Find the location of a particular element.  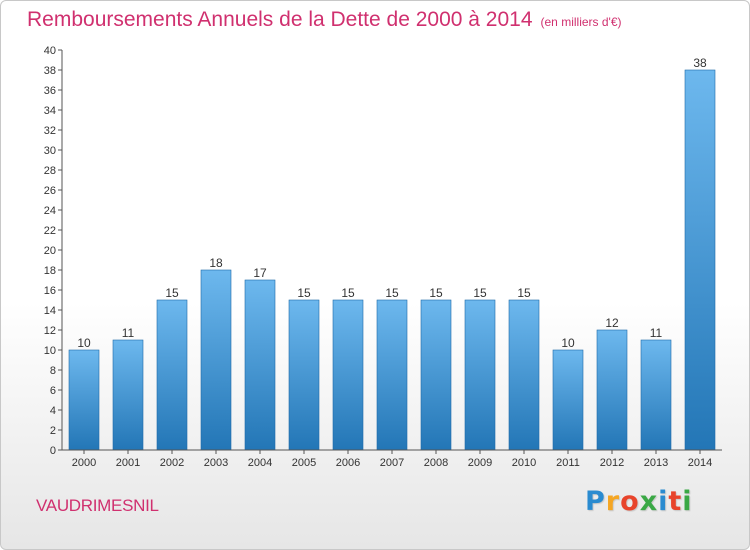

y-tick-label: 36 is located at coordinates (50, 91).